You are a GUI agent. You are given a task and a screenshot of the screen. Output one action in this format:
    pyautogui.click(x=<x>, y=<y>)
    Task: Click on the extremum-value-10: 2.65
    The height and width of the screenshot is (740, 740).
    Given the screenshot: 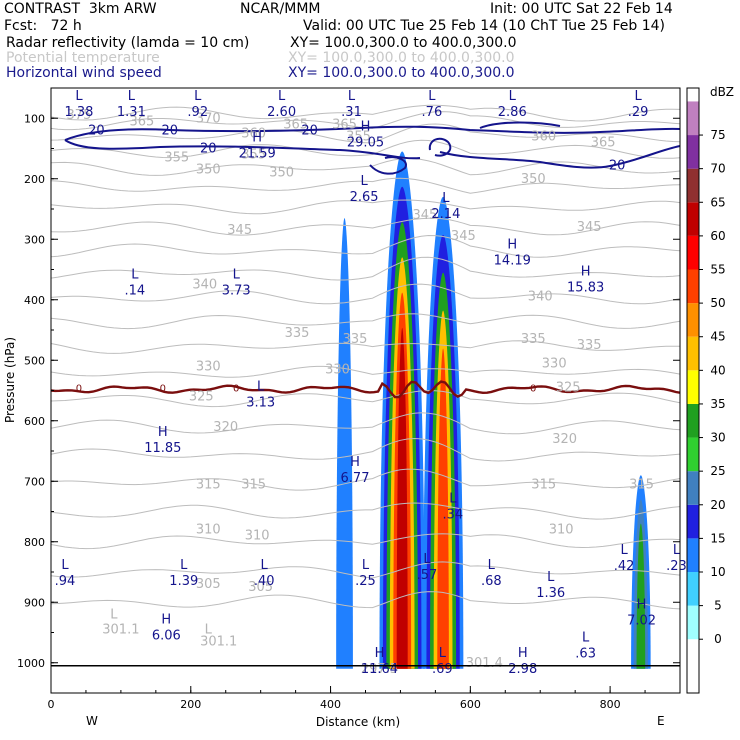 What is the action you would take?
    pyautogui.click(x=364, y=197)
    